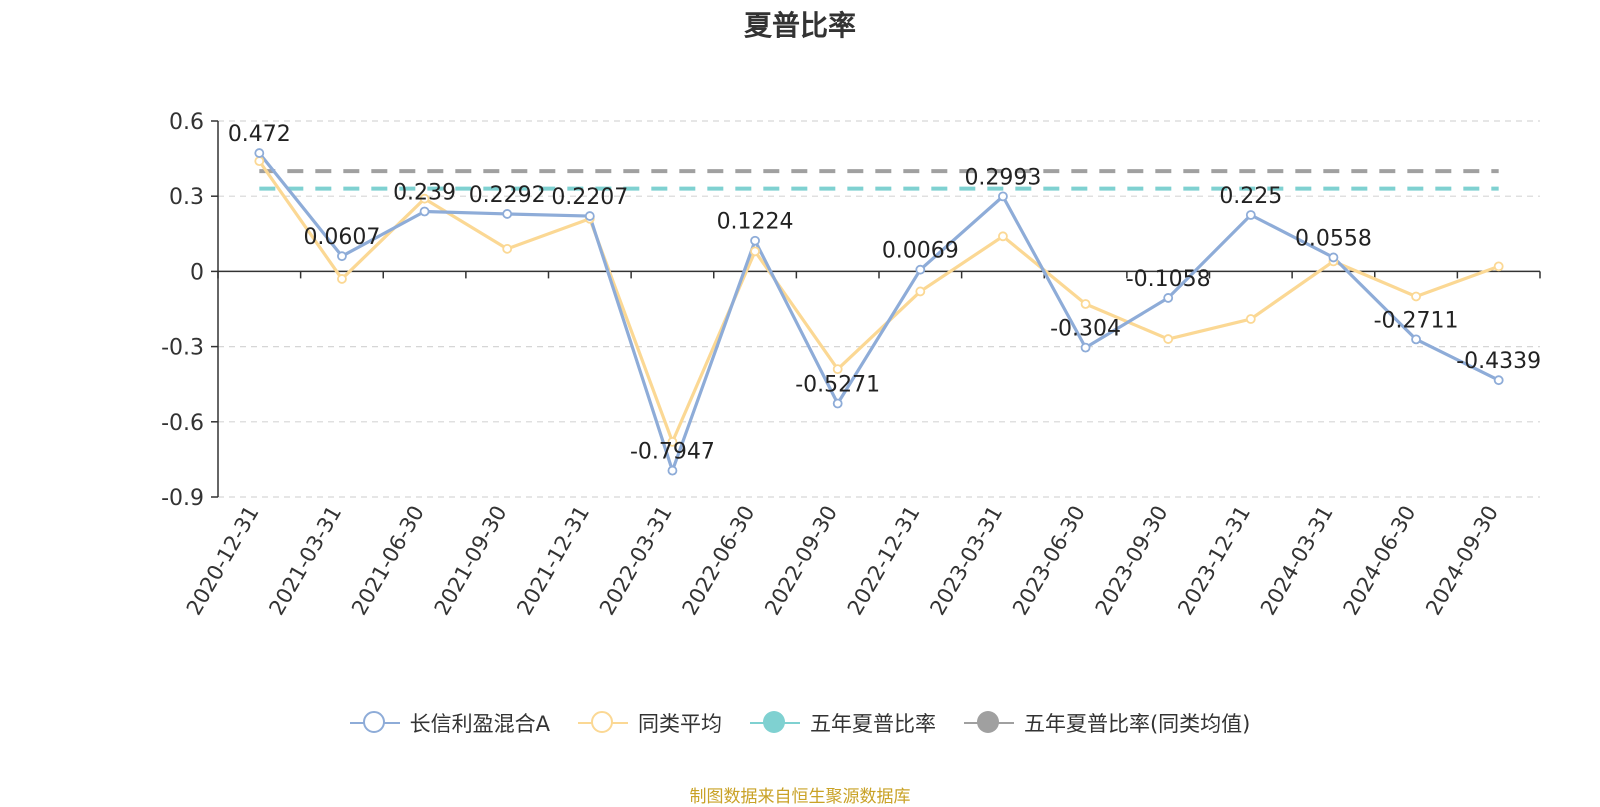 The width and height of the screenshot is (1600, 807). I want to click on x-tick-label: 2023-12-31, so click(1214, 561).